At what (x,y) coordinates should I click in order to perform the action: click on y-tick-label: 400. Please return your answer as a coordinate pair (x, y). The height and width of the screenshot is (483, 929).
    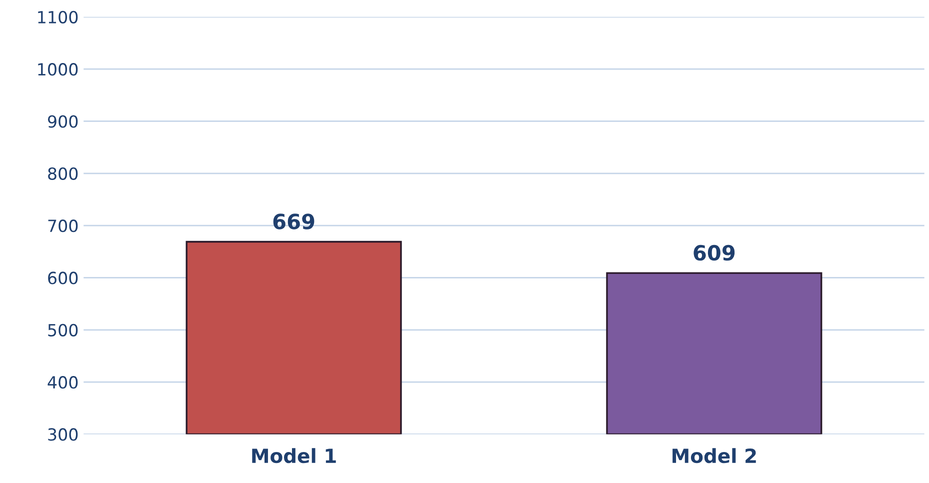
    Looking at the image, I should click on (63, 382).